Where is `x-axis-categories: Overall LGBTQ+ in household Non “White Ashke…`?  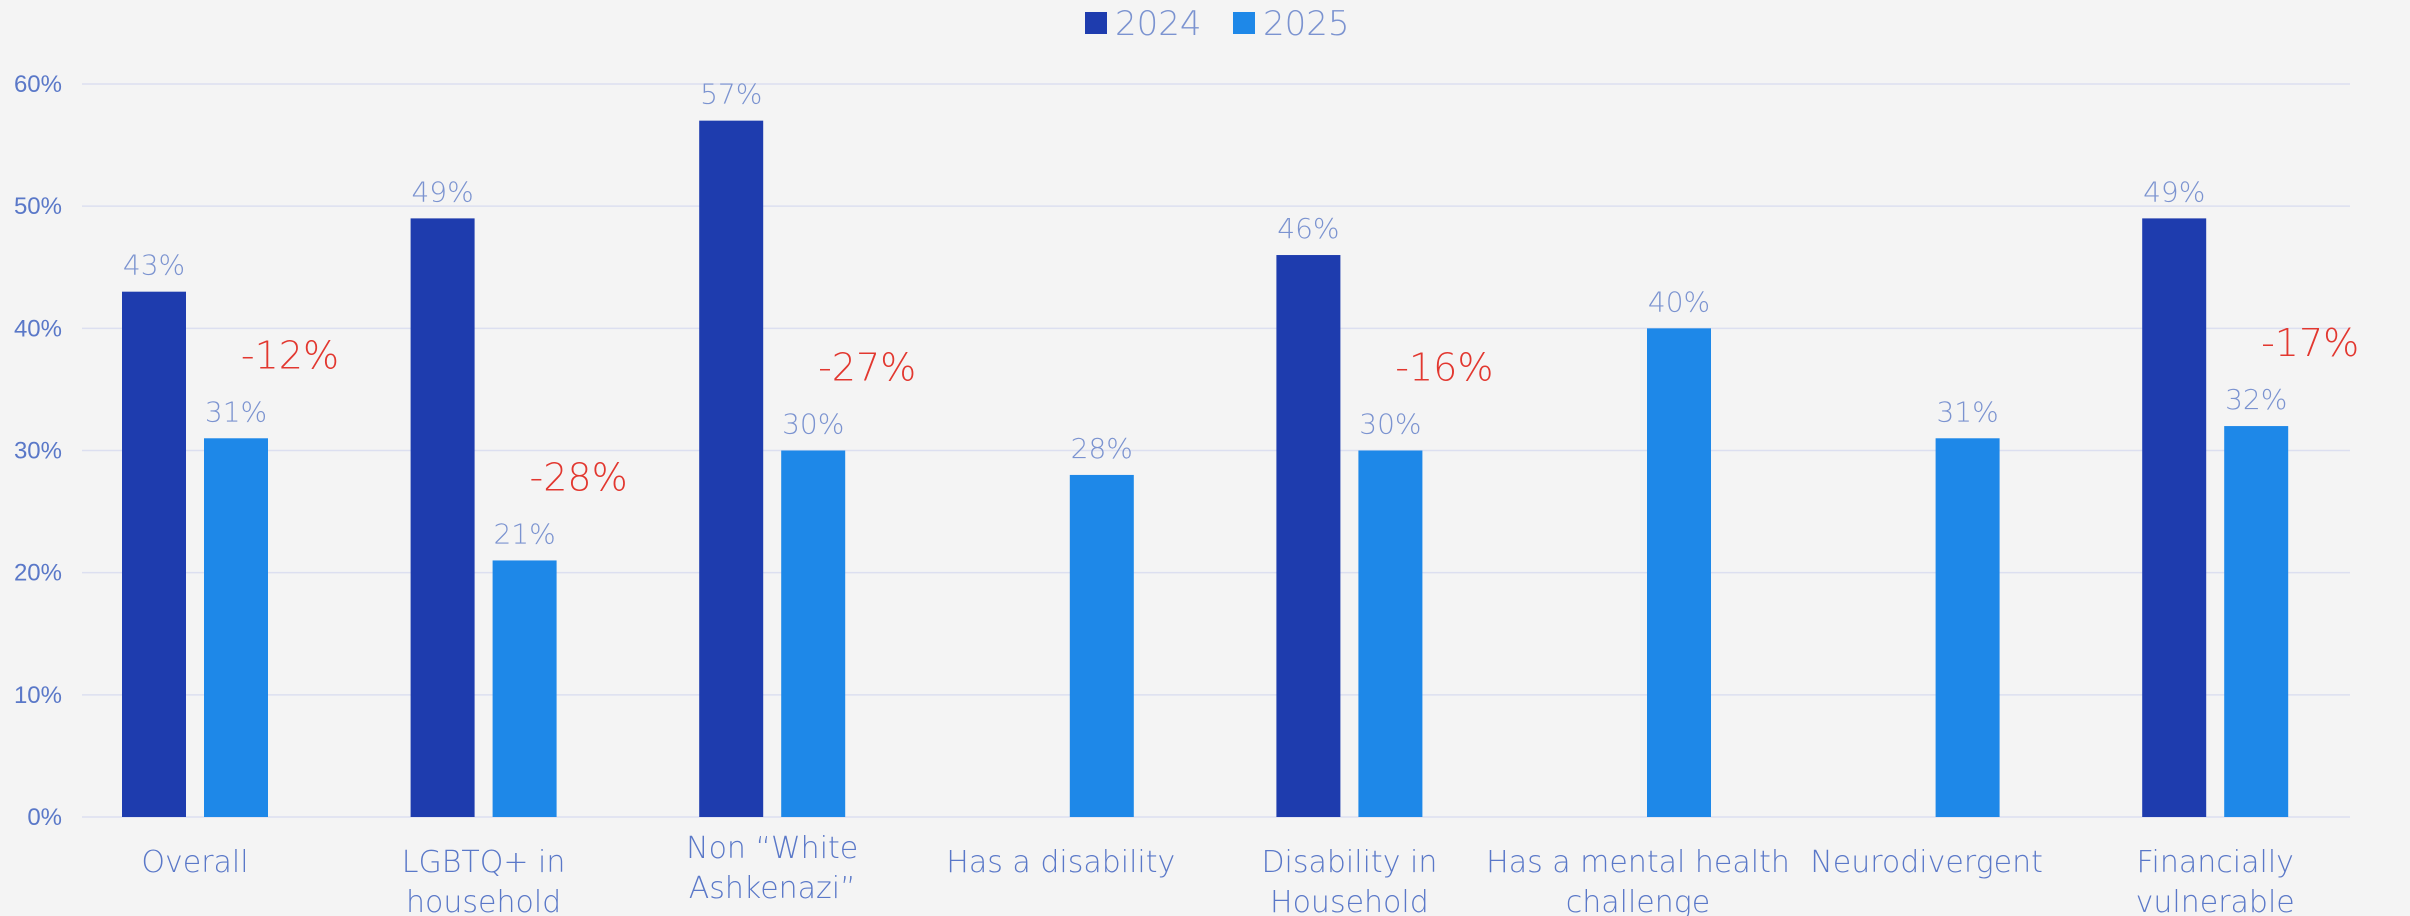
x-axis-categories: Overall LGBTQ+ in household Non “White Ashke… is located at coordinates (1217, 873).